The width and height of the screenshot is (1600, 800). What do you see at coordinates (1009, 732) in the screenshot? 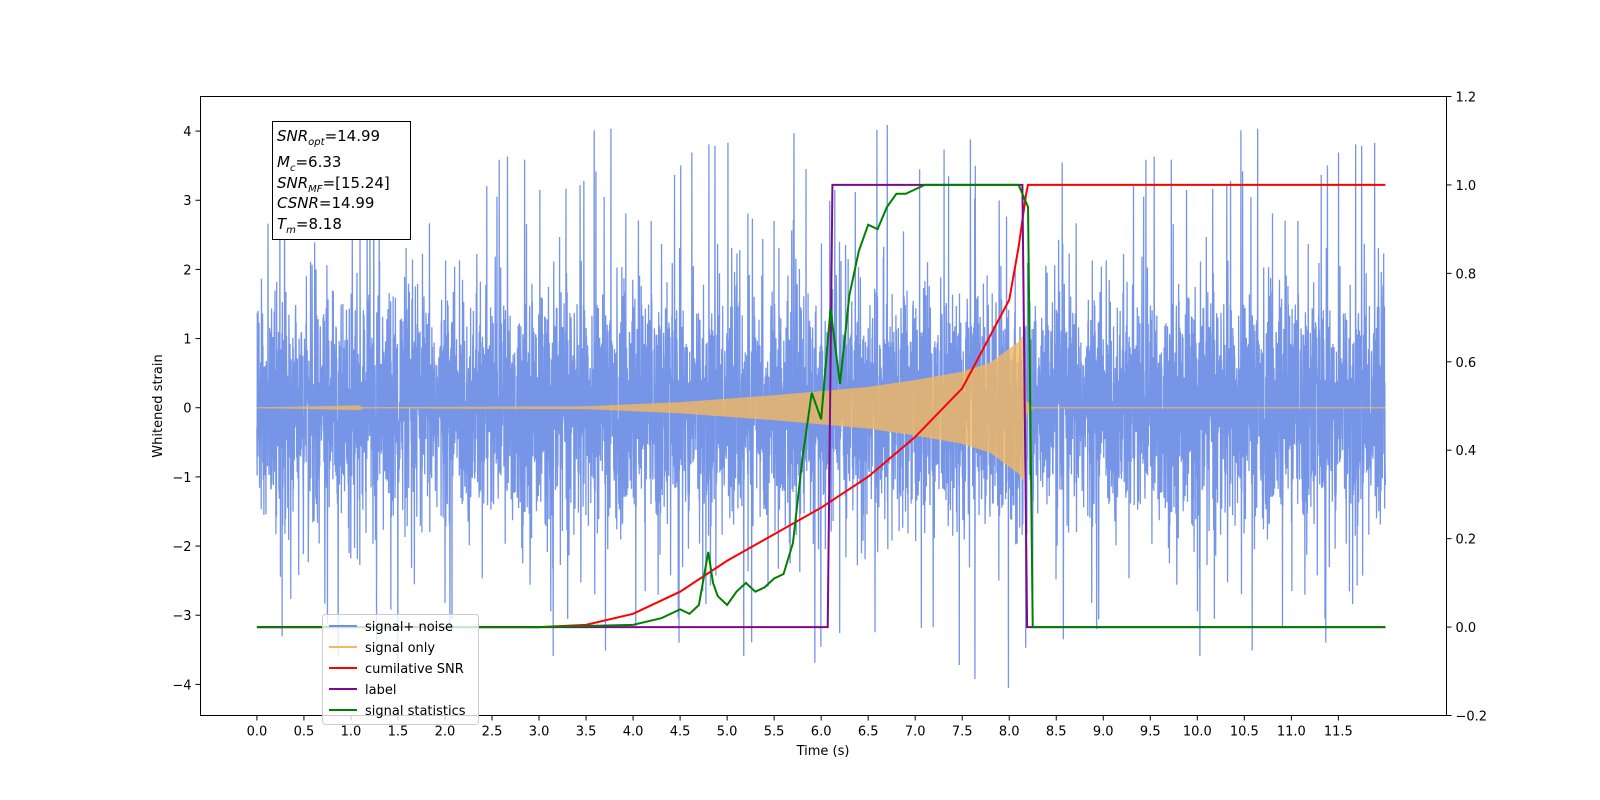
I see `x-tick-label: 8.0` at bounding box center [1009, 732].